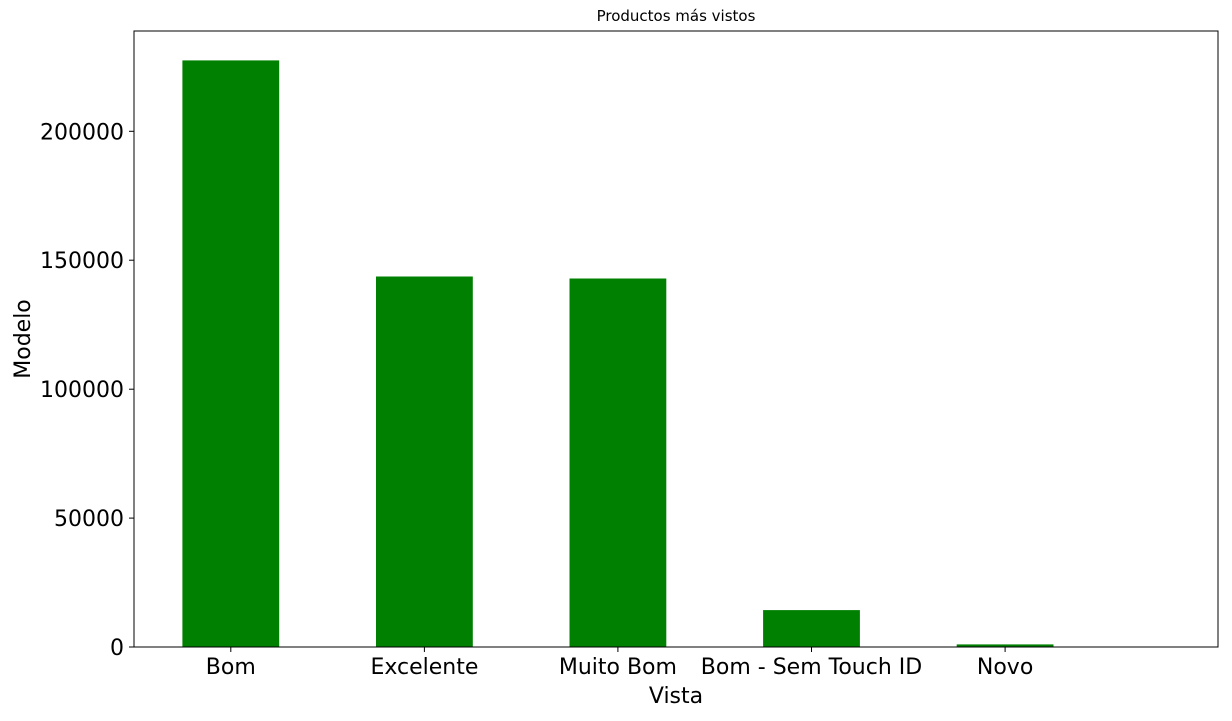 The width and height of the screenshot is (1232, 721). Describe the element at coordinates (23, 339) in the screenshot. I see `y-axis-label: Modelo` at that location.